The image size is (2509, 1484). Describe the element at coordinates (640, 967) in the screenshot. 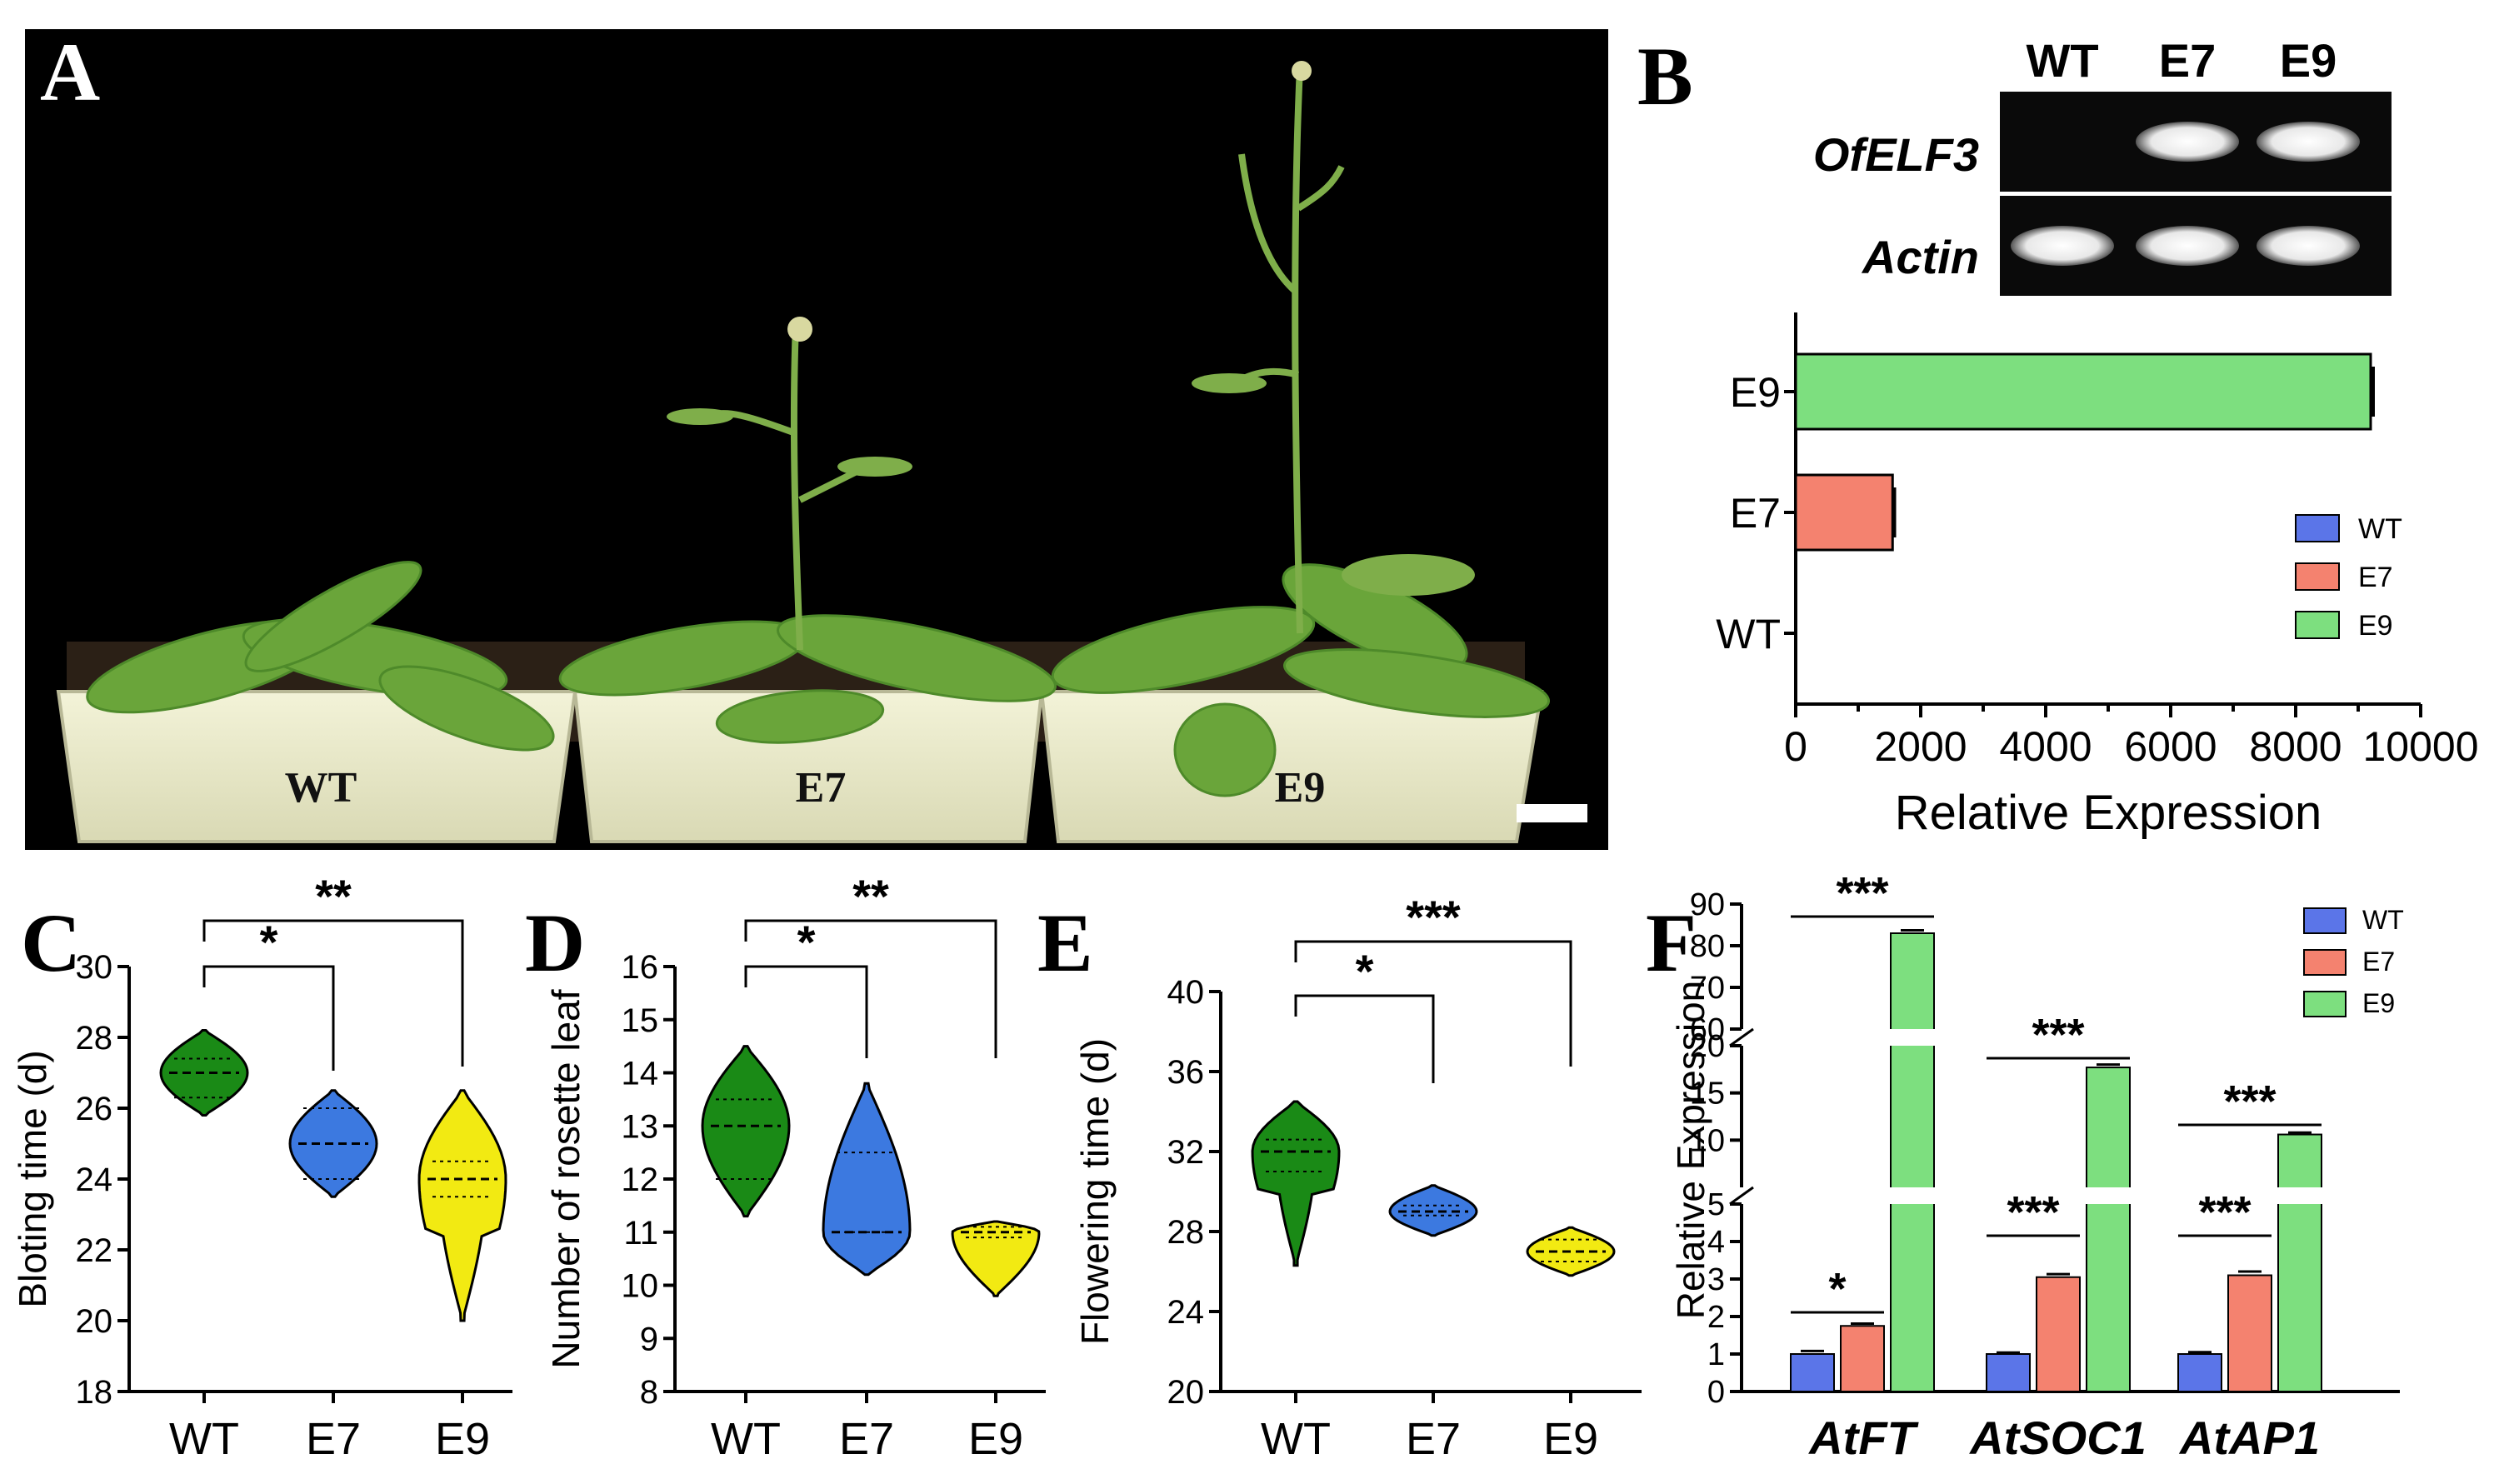

I see `y-tick-label: 16` at that location.